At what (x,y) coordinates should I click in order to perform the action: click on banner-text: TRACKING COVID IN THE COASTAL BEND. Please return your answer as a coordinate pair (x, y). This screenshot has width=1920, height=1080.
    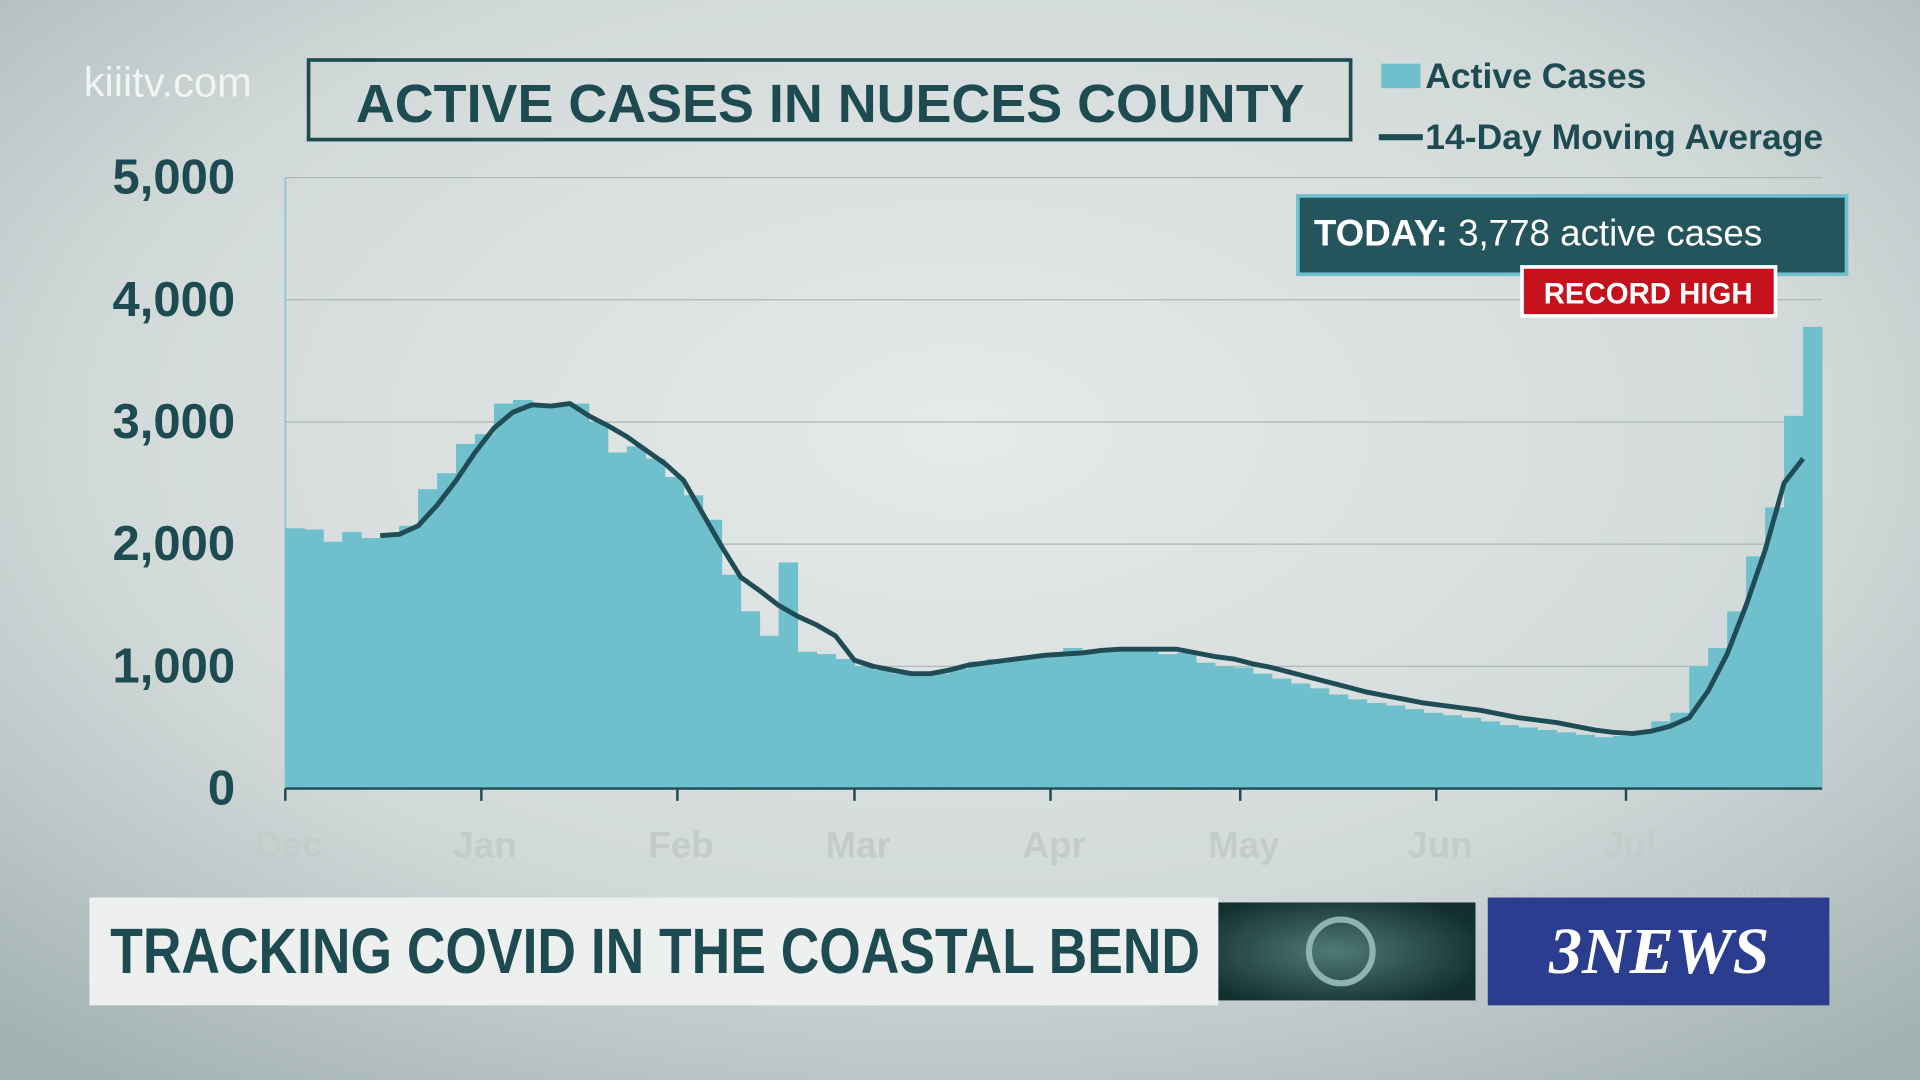
    Looking at the image, I should click on (655, 951).